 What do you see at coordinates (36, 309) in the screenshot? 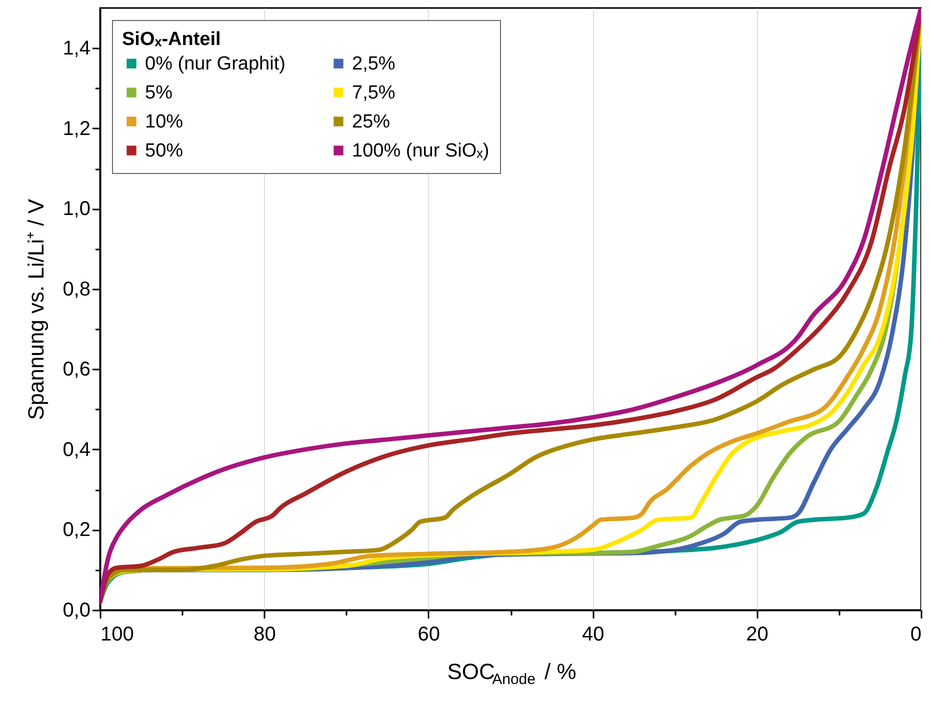
I see `y-axis-title: Spannung vs. Li/Li⁺ / V` at bounding box center [36, 309].